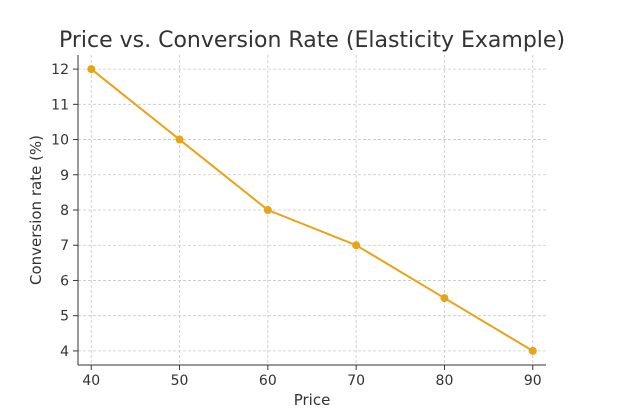  What do you see at coordinates (60, 70) in the screenshot?
I see `y-tick-label: 12` at bounding box center [60, 70].